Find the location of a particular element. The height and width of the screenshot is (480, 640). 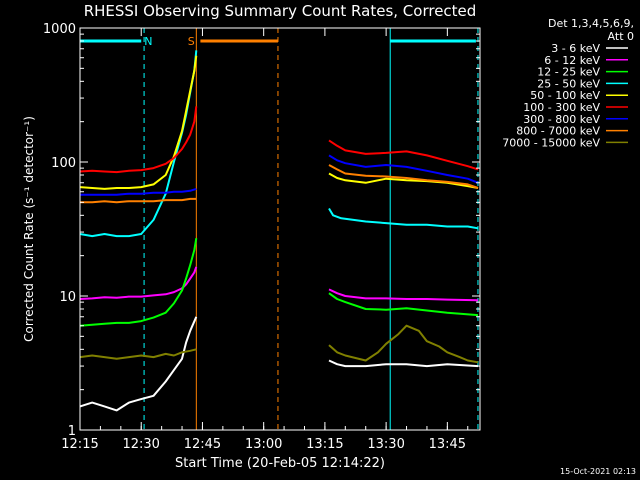

x-tick-label-2: 12:45 is located at coordinates (202, 444).